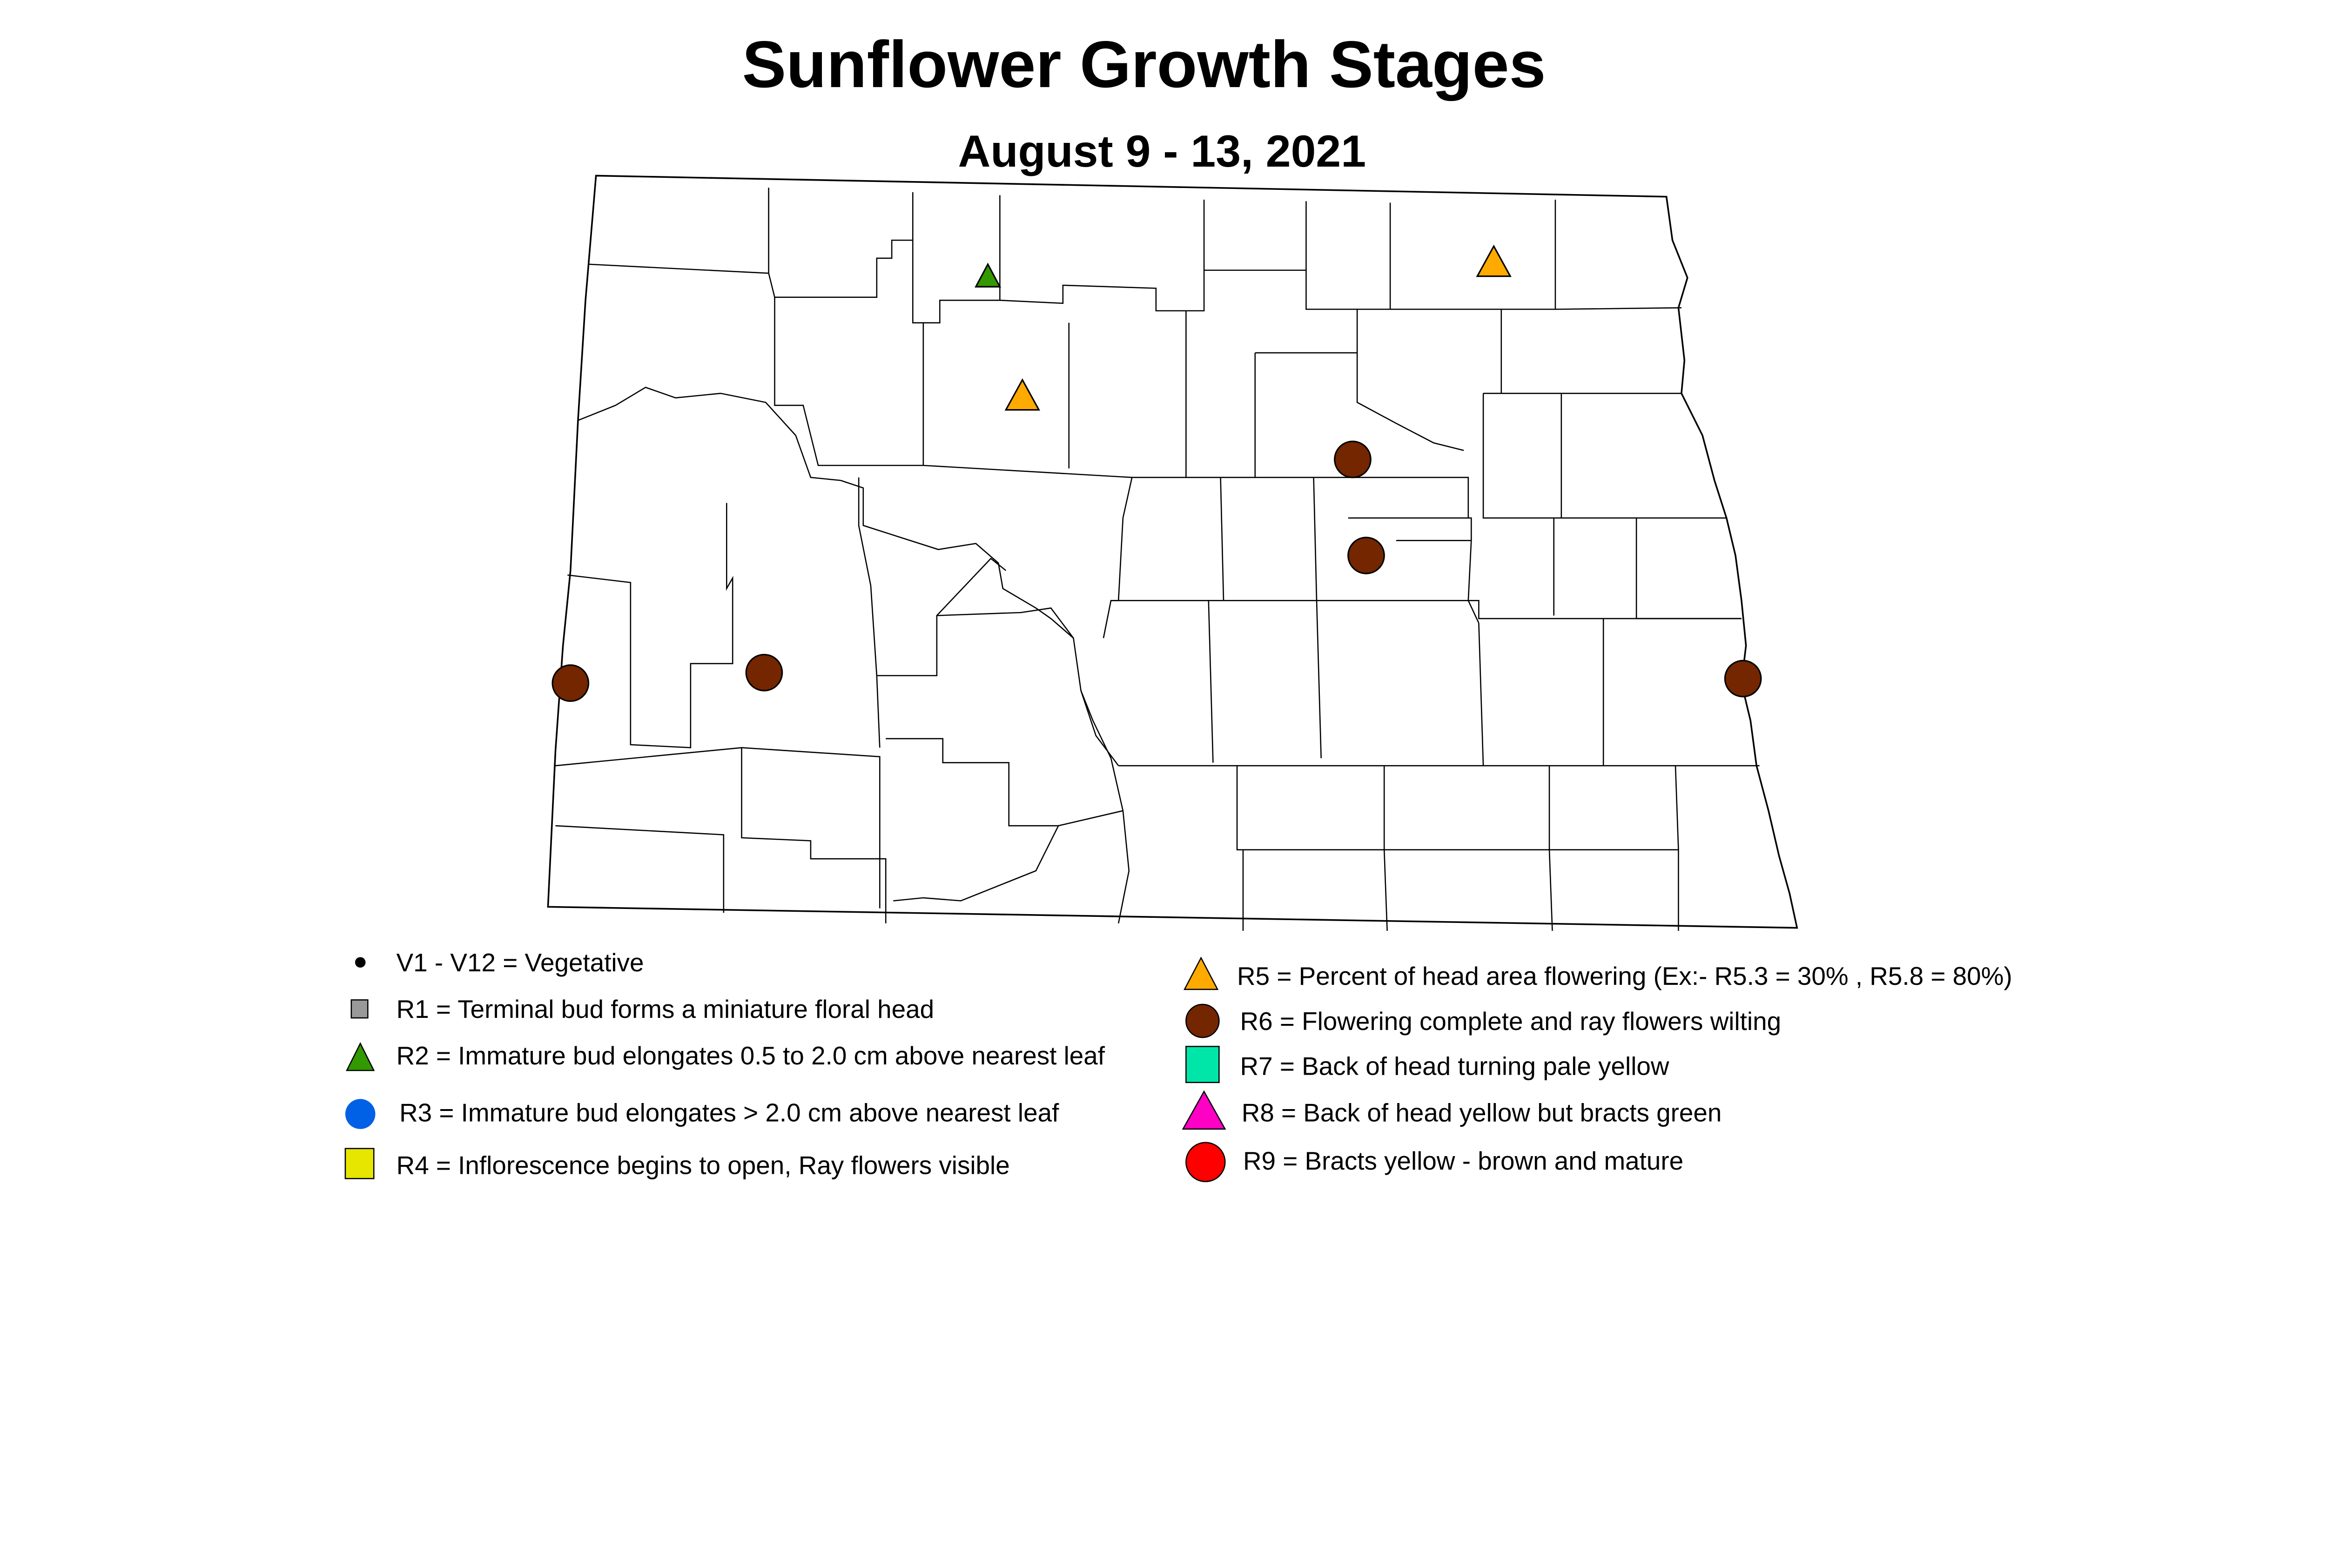  I want to click on r2-triangle-icon, so click(360, 1056).